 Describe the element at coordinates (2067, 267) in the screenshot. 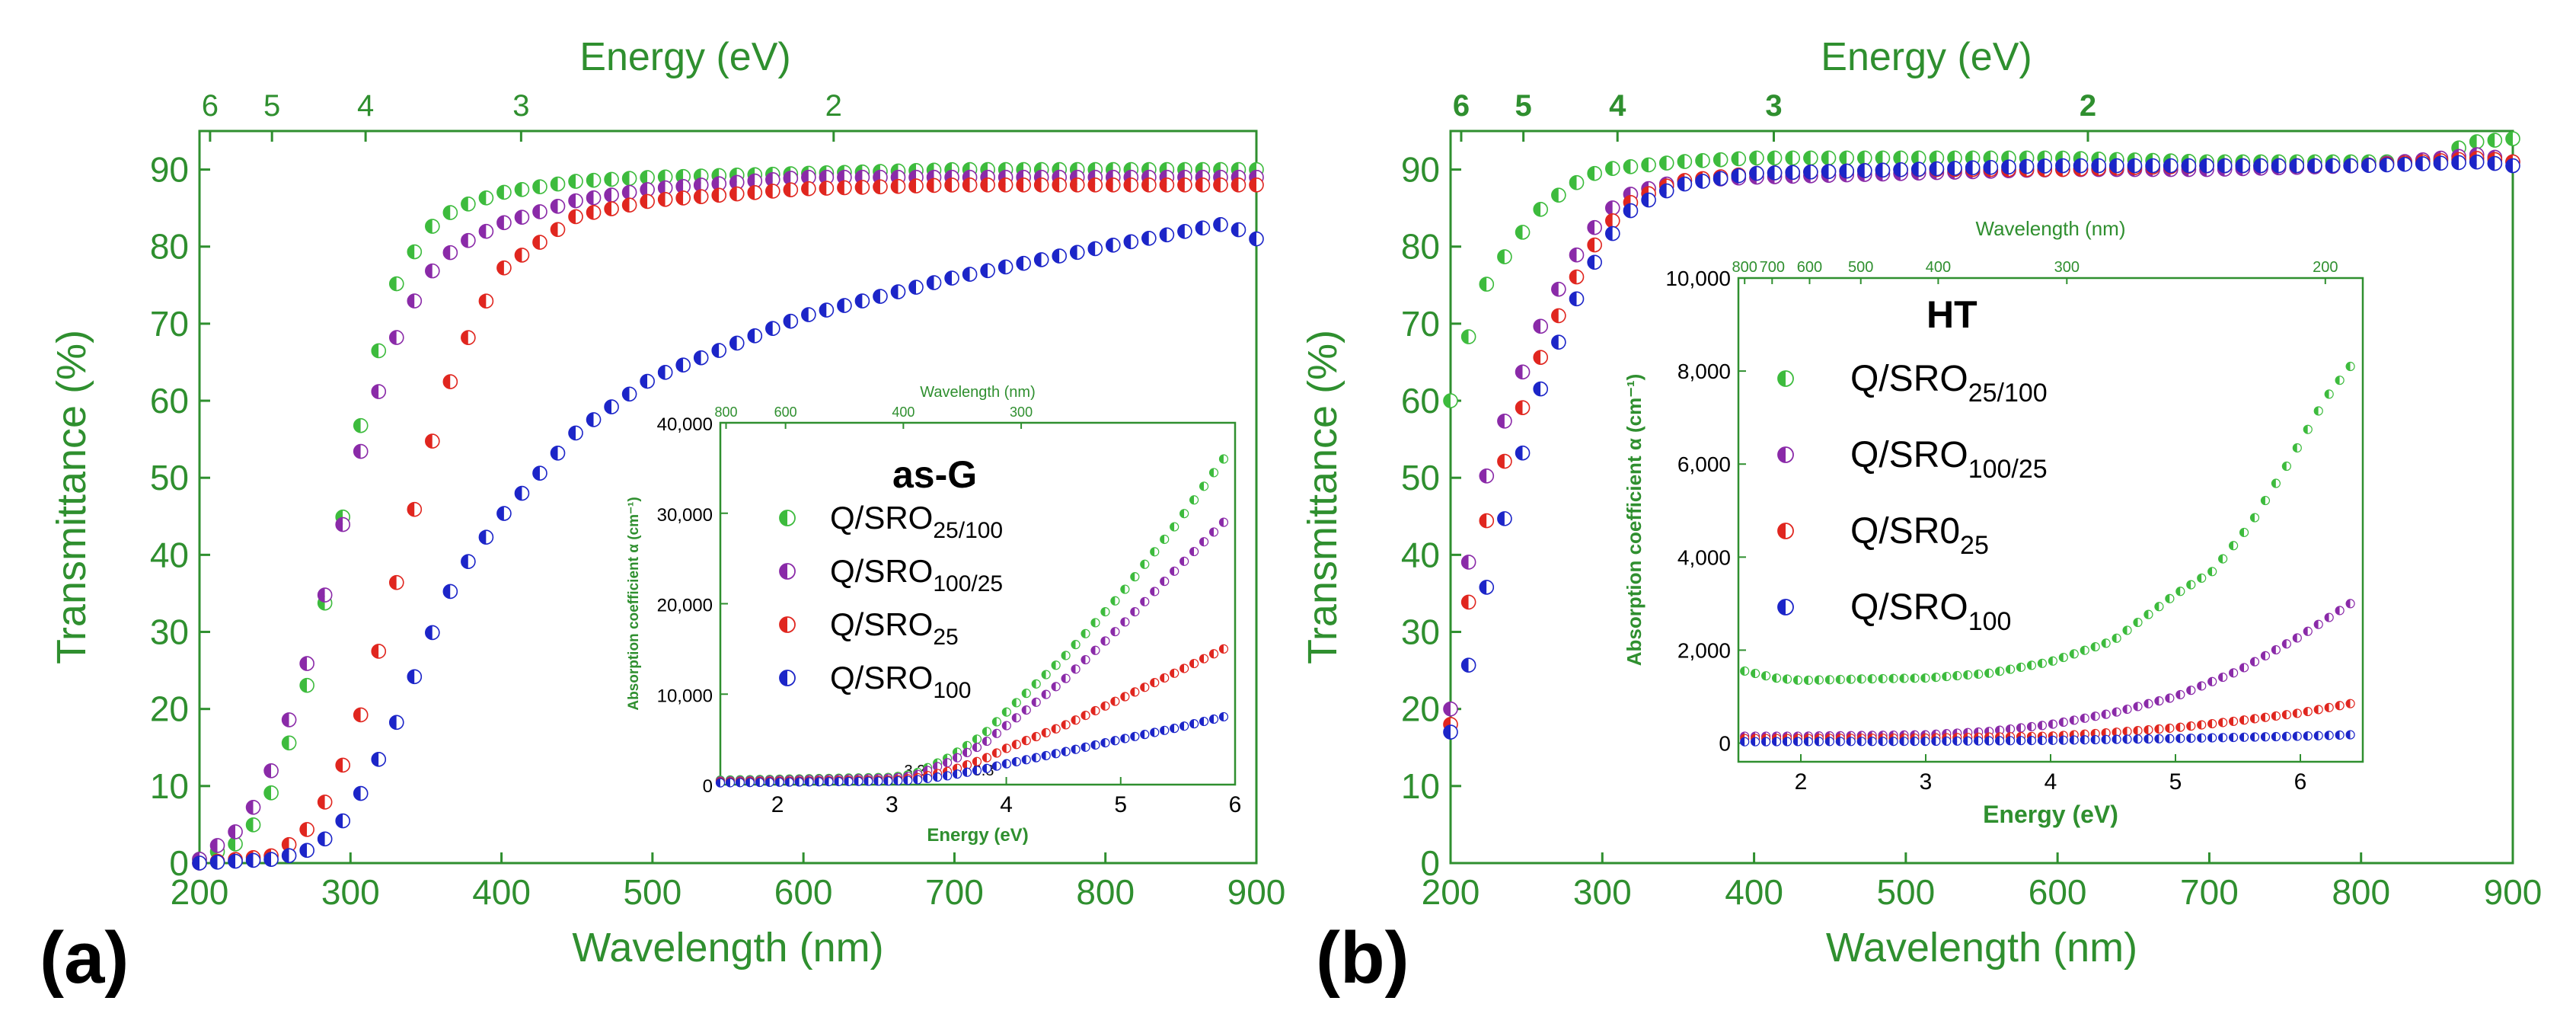

I see `inset-top-tick-label: 300` at that location.